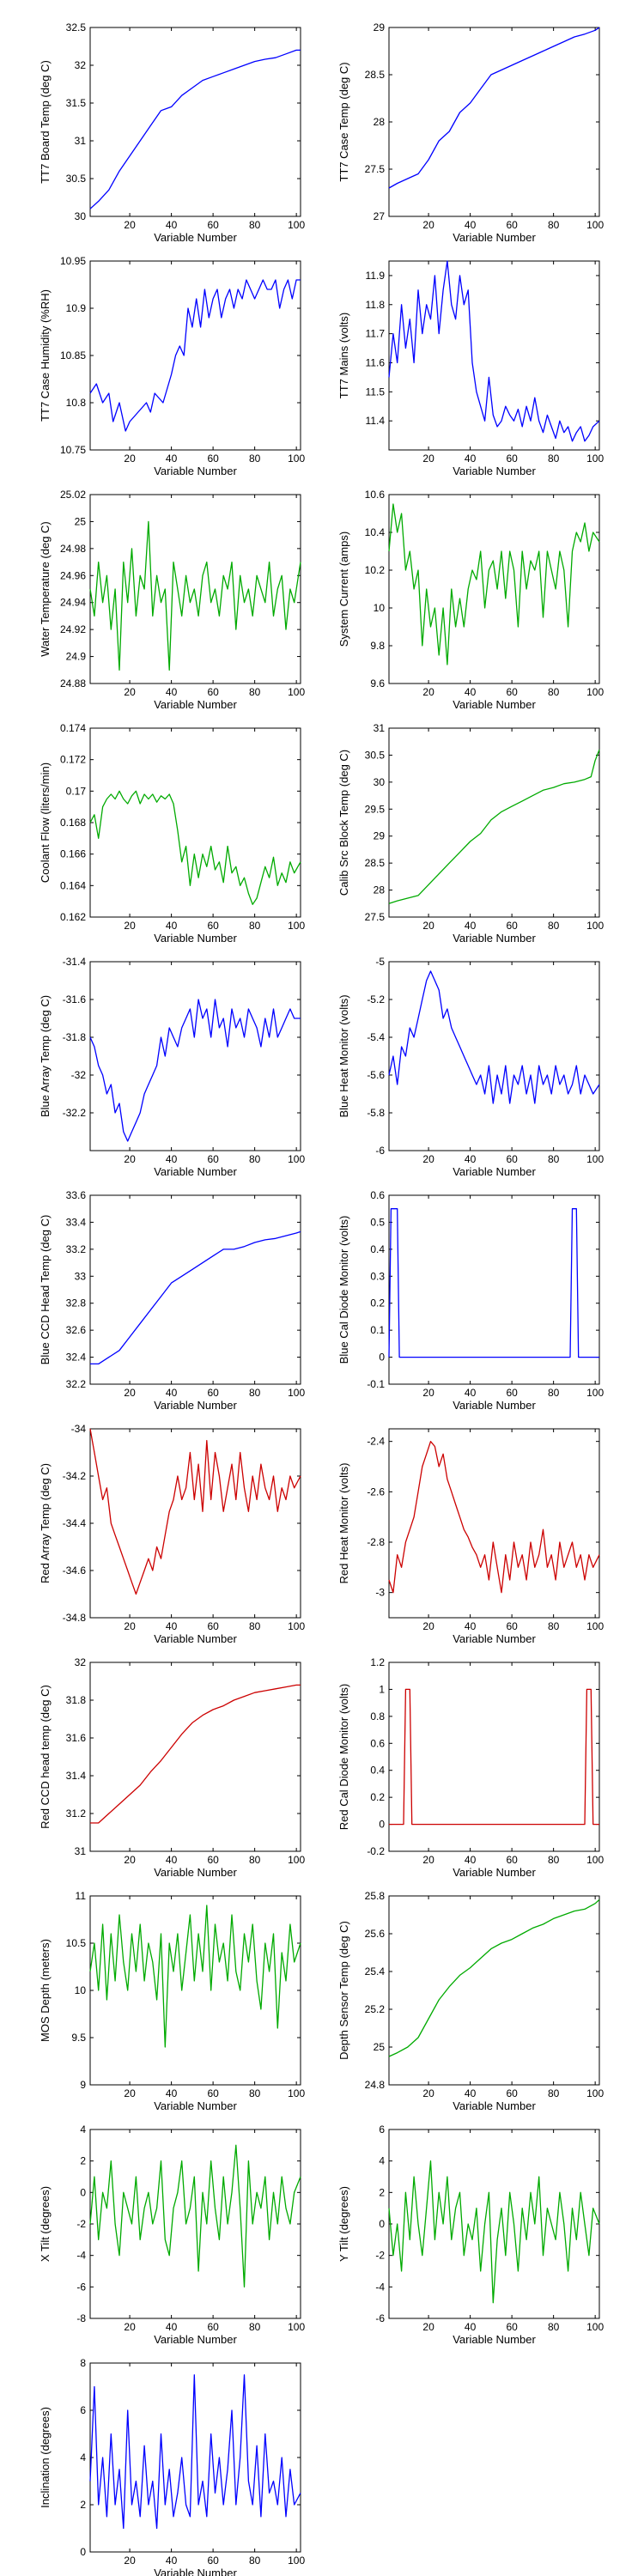  I want to click on y-tick-label: 6, so click(382, 2129).